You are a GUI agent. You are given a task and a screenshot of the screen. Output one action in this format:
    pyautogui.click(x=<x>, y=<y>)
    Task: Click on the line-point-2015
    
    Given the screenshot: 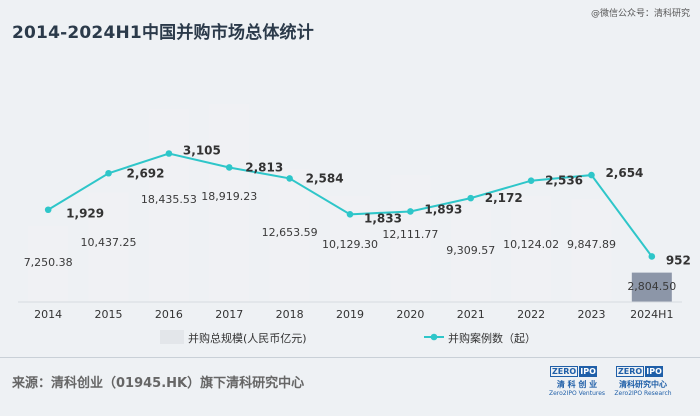 What is the action you would take?
    pyautogui.click(x=108, y=173)
    